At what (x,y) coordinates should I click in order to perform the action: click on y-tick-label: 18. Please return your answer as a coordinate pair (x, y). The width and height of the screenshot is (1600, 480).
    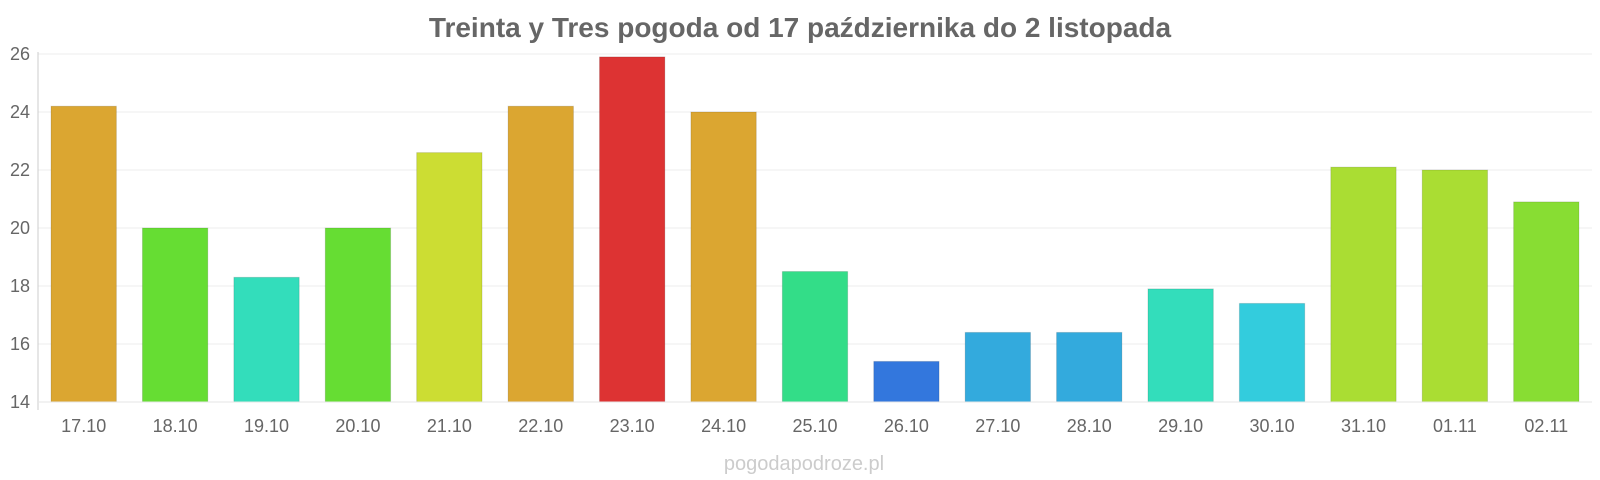
    Looking at the image, I should click on (20, 286).